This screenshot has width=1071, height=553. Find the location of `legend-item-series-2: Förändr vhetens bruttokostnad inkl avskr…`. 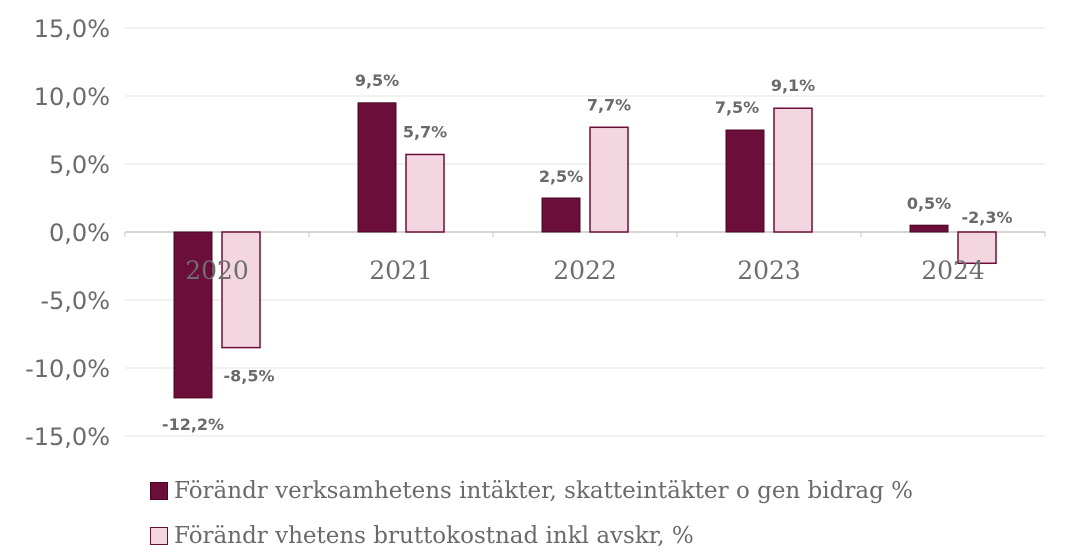

legend-item-series-2: Förändr vhetens bruttokostnad inkl avskr… is located at coordinates (422, 536).